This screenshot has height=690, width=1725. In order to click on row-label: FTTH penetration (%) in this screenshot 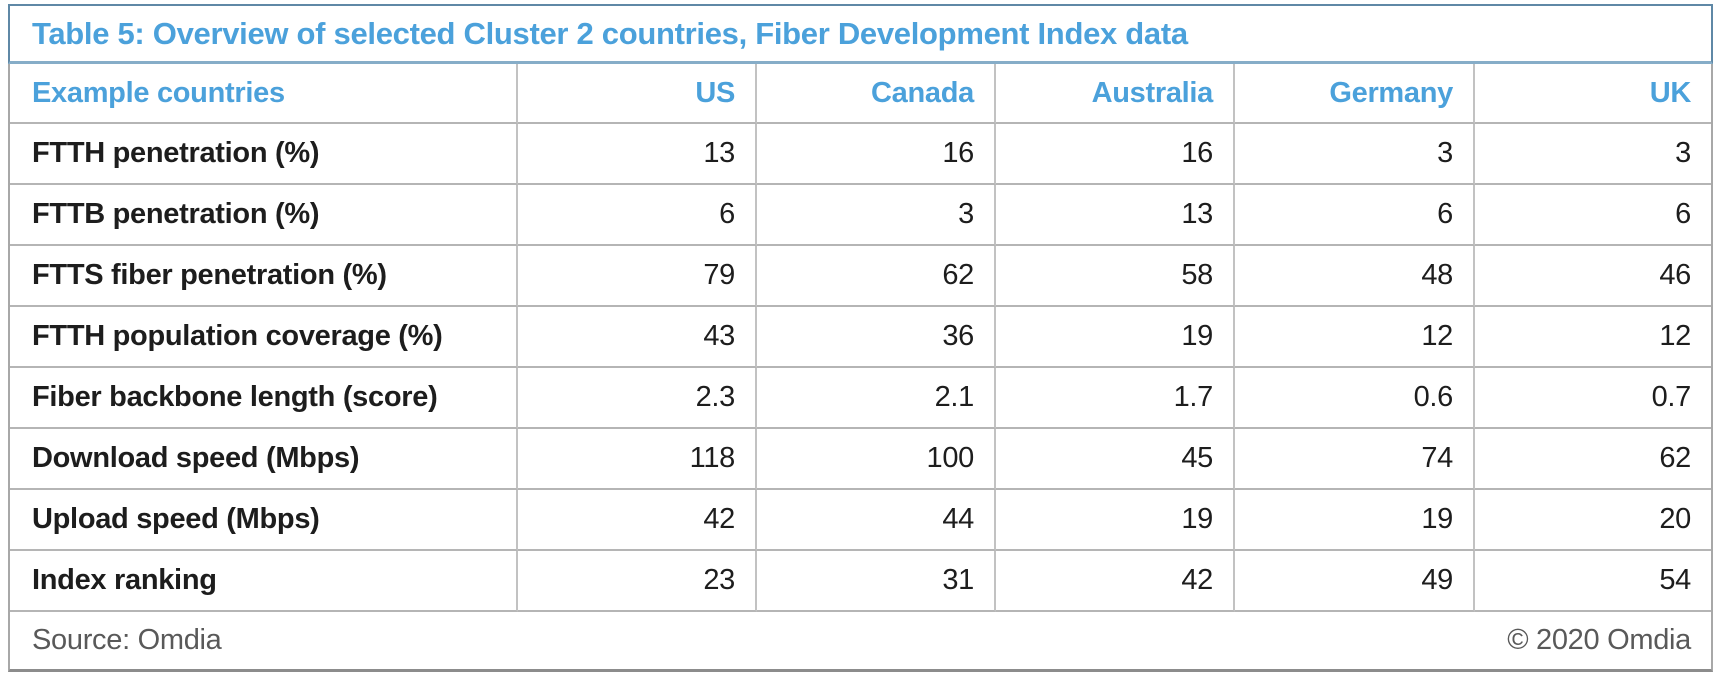, I will do `click(264, 154)`.